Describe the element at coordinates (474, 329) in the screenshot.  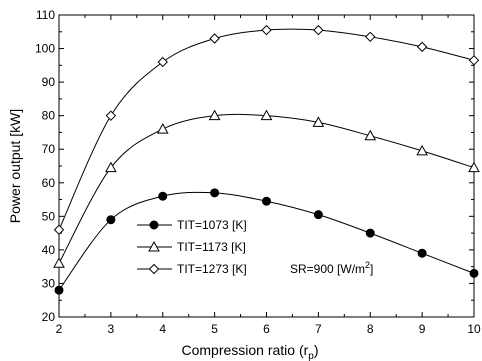
I see `x-tick-label: 10` at that location.